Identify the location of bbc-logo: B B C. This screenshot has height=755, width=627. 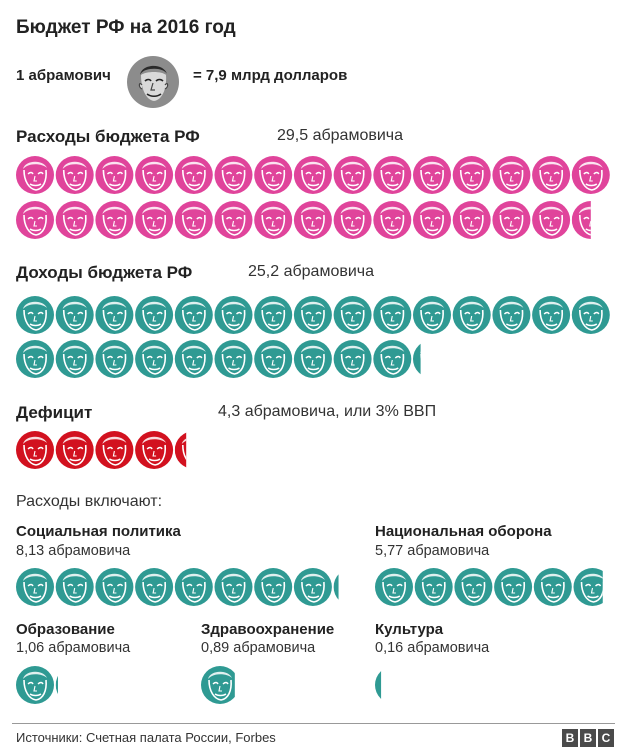
(588, 738).